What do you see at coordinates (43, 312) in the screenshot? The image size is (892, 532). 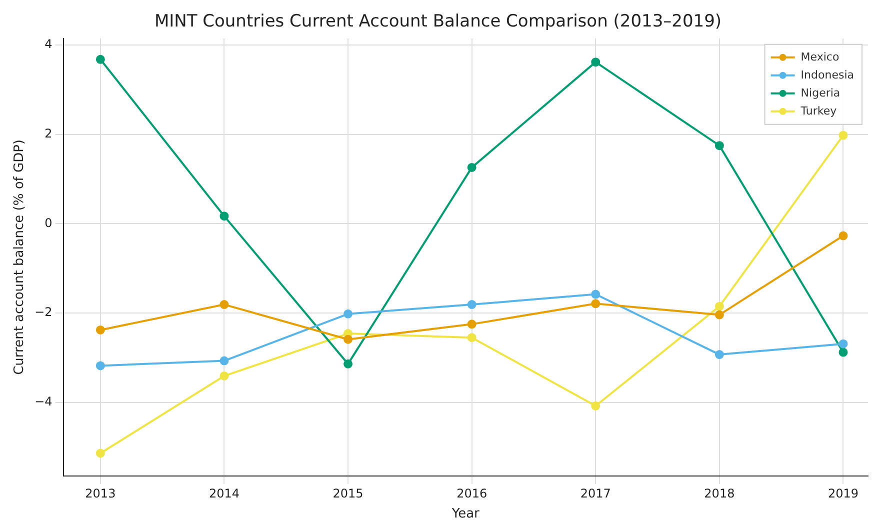 I see `y-tick-label: −2` at bounding box center [43, 312].